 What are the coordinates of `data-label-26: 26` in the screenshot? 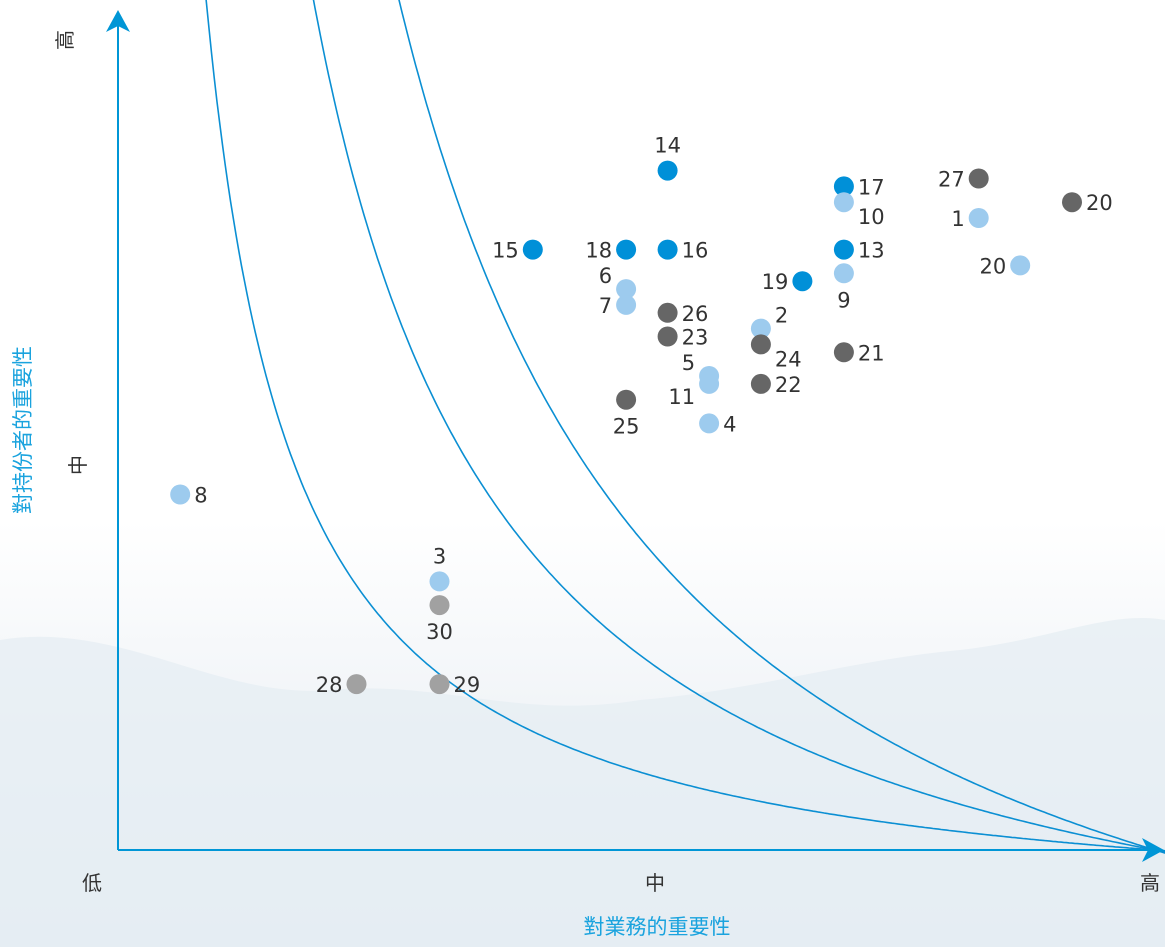 It's located at (695, 314).